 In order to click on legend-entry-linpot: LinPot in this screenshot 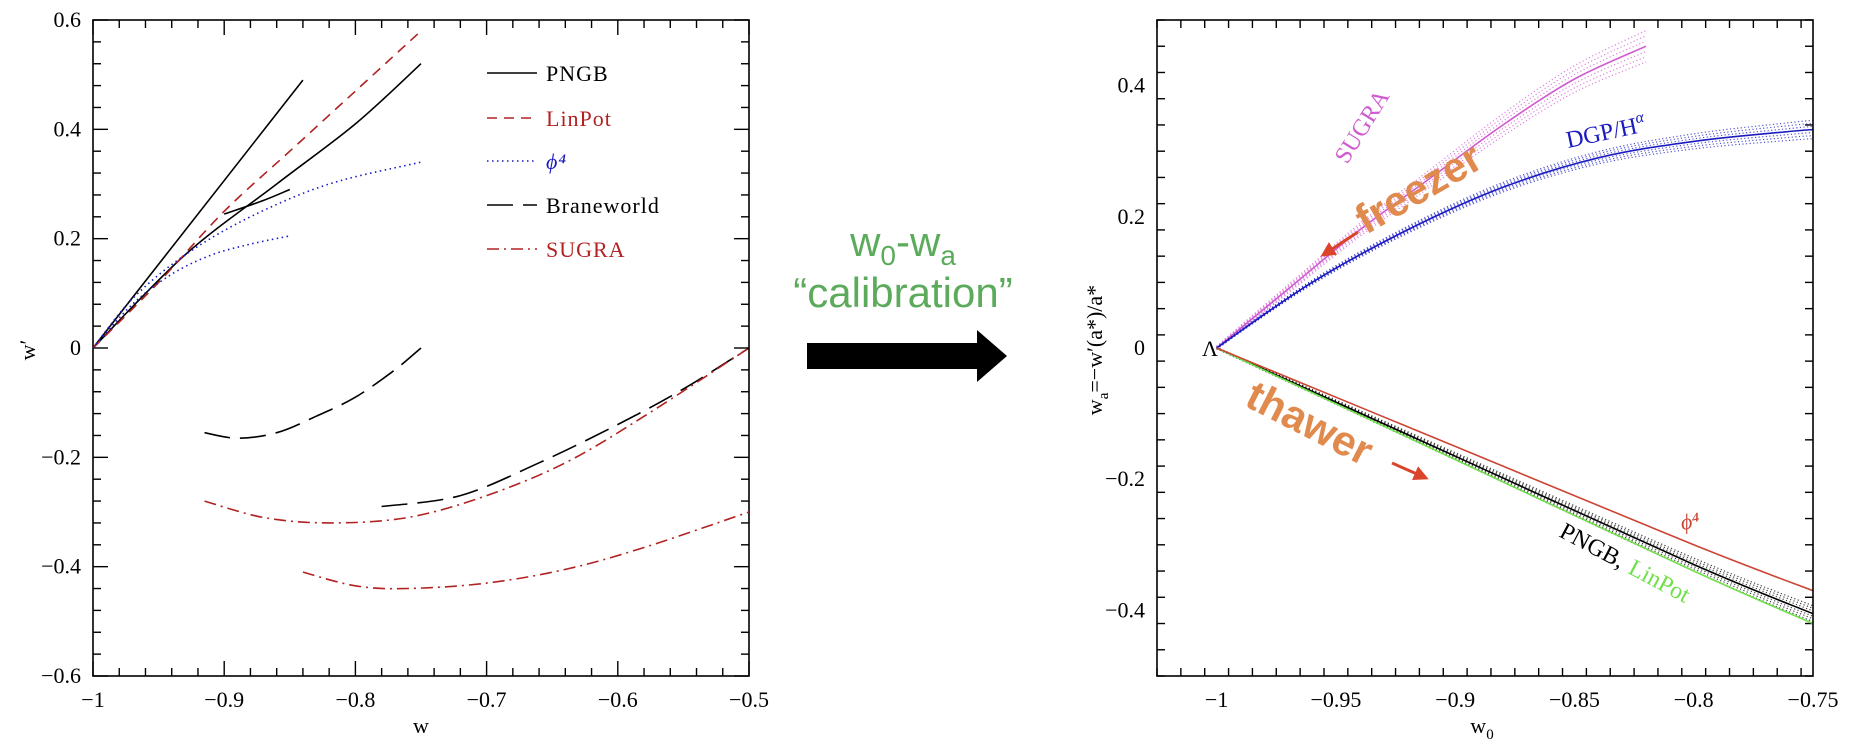, I will do `click(549, 118)`.